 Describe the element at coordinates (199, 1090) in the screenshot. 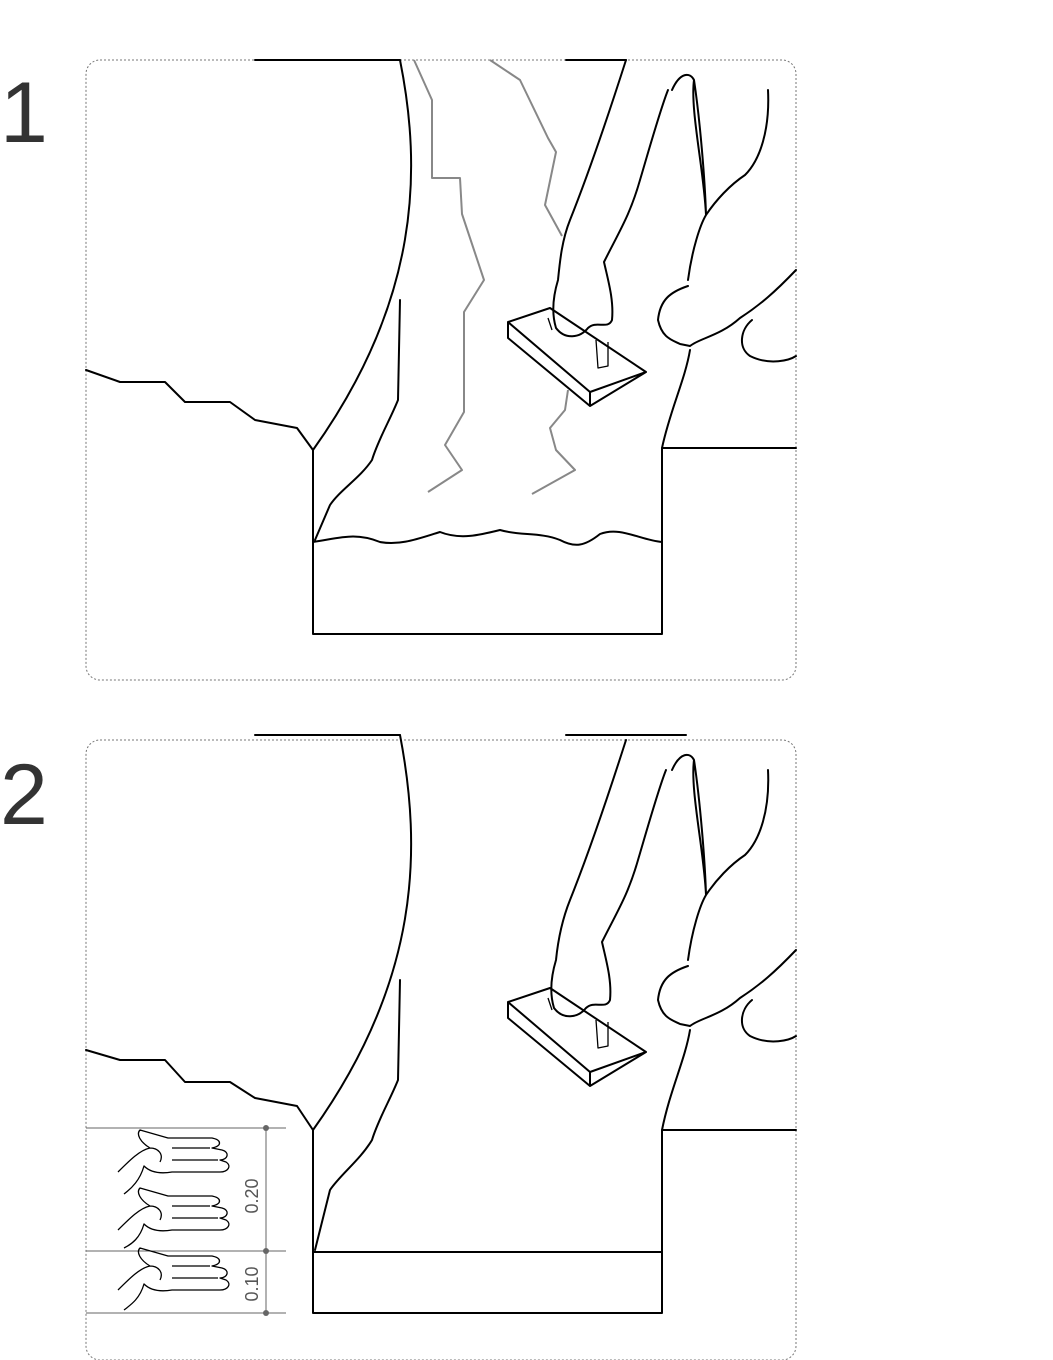

I see `panel-2-ground-line` at that location.